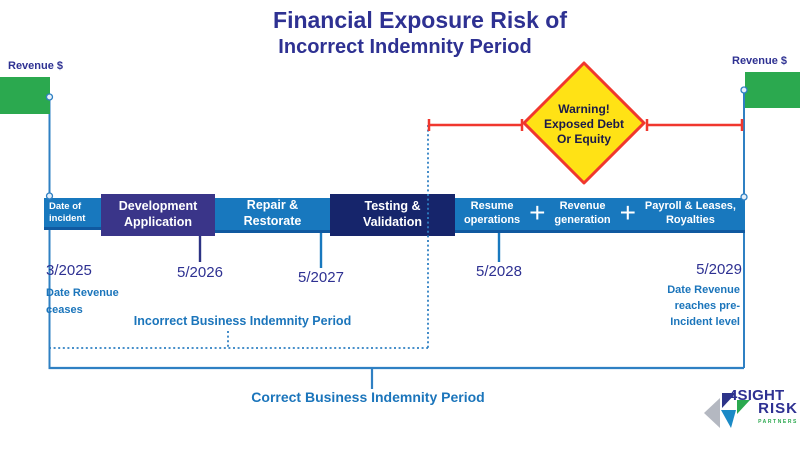 This screenshot has height=450, width=800. I want to click on revenue-right-block, so click(772, 90).